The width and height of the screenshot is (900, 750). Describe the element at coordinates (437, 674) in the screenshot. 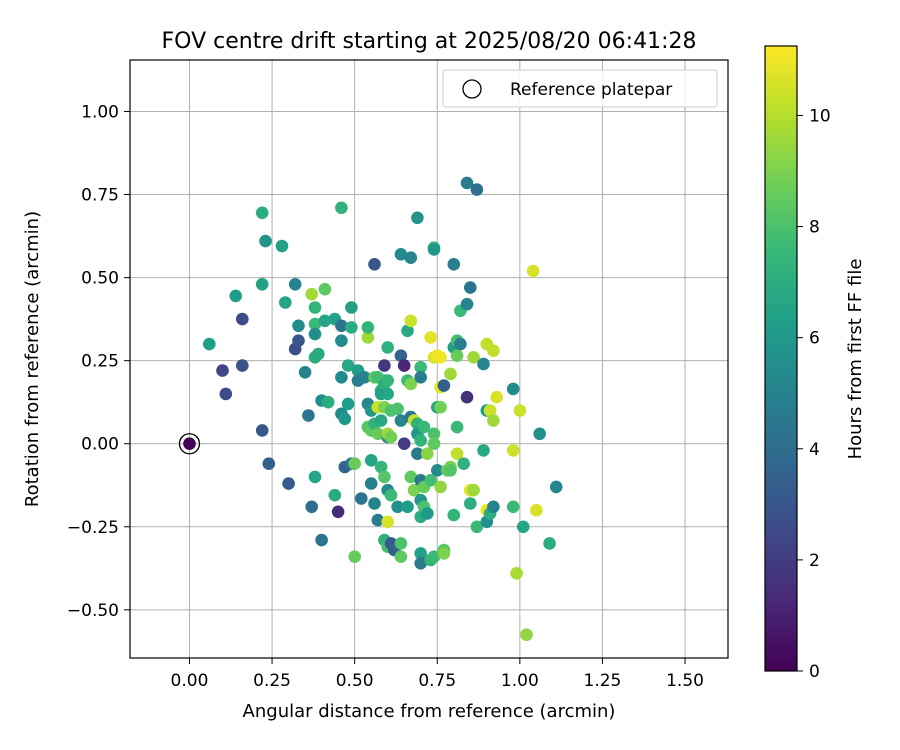

I see `x-axis-ticks: 0.00 0.25 0.50 0.75 1.00 1.25 1.50` at that location.